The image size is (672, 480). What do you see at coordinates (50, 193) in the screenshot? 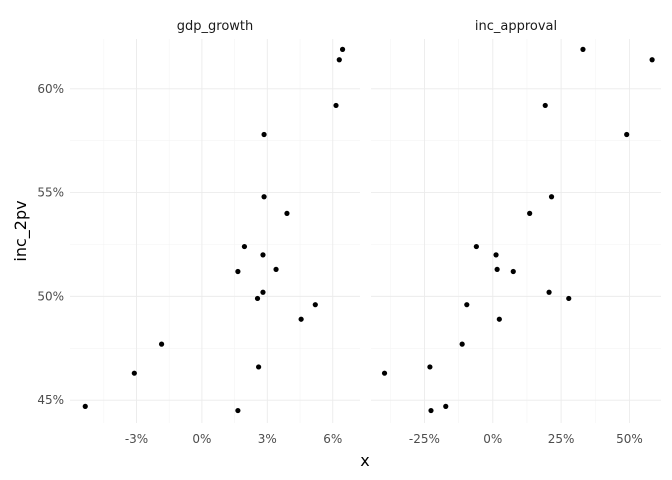
I see `y-tick-label: 55%` at bounding box center [50, 193].